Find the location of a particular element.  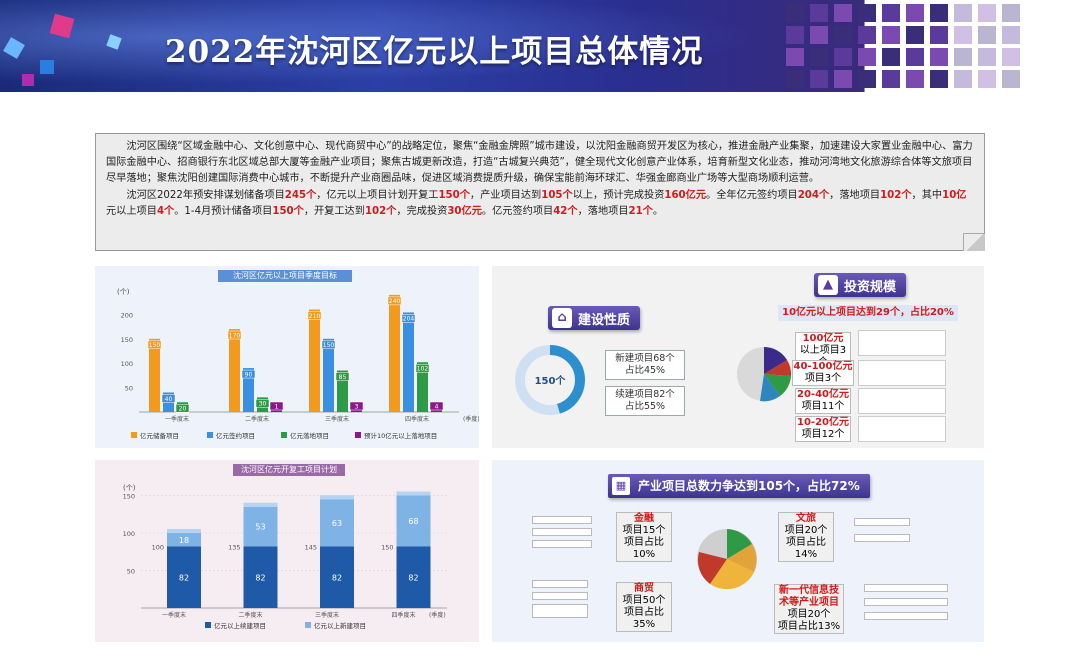

x-axis-label: (季度) is located at coordinates (471, 419).